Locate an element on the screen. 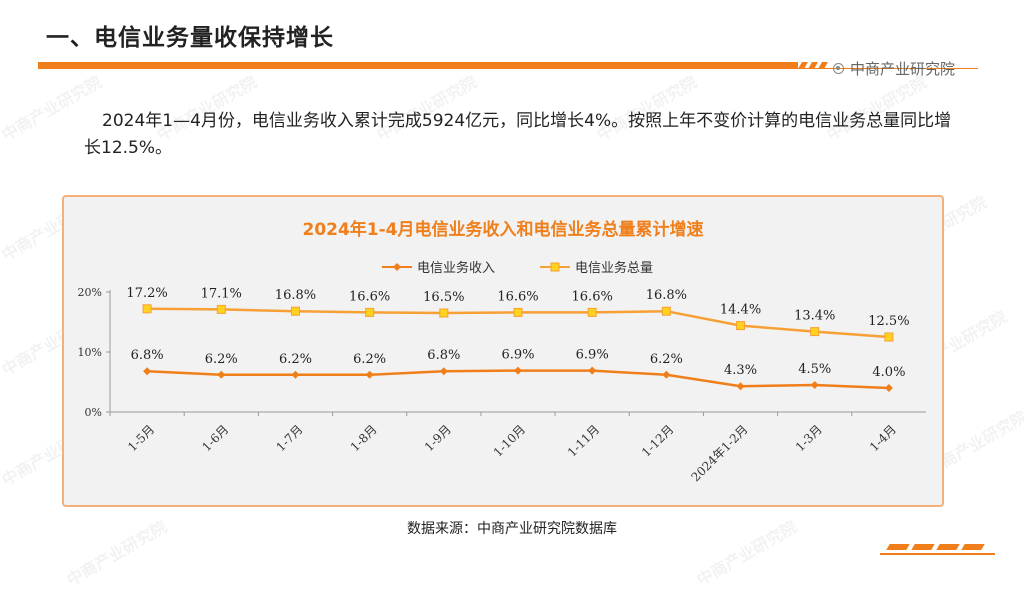 The width and height of the screenshot is (1024, 590). brand-label: 中商产业研究院 is located at coordinates (894, 68).